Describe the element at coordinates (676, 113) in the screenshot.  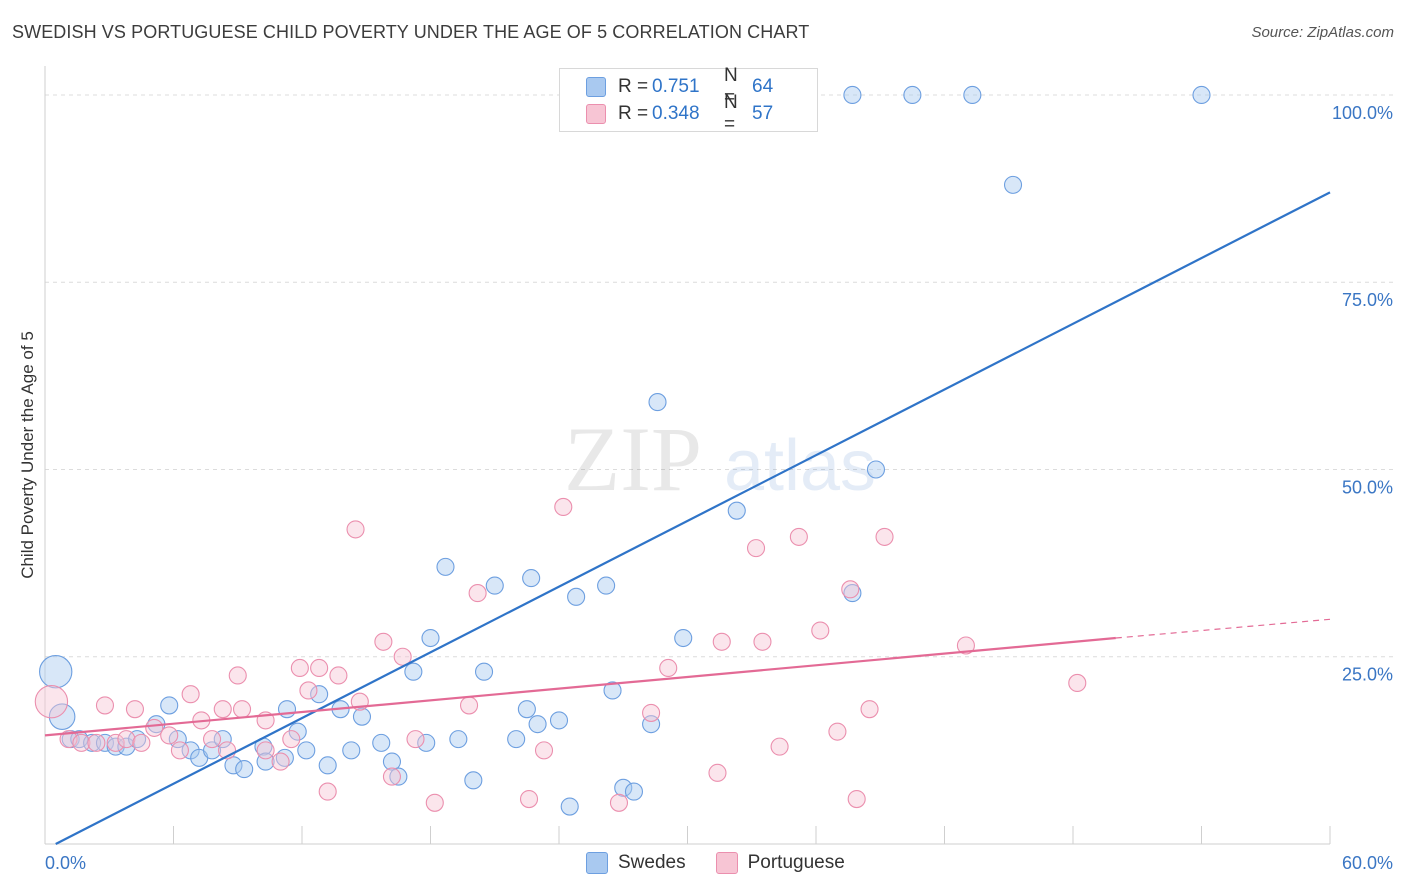
I see `r-value: 0.348` at that location.